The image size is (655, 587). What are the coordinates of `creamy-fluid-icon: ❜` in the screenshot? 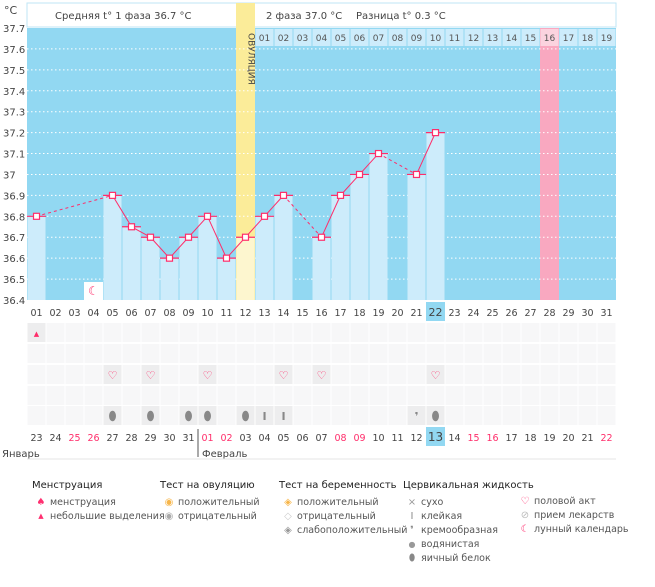 It's located at (417, 416).